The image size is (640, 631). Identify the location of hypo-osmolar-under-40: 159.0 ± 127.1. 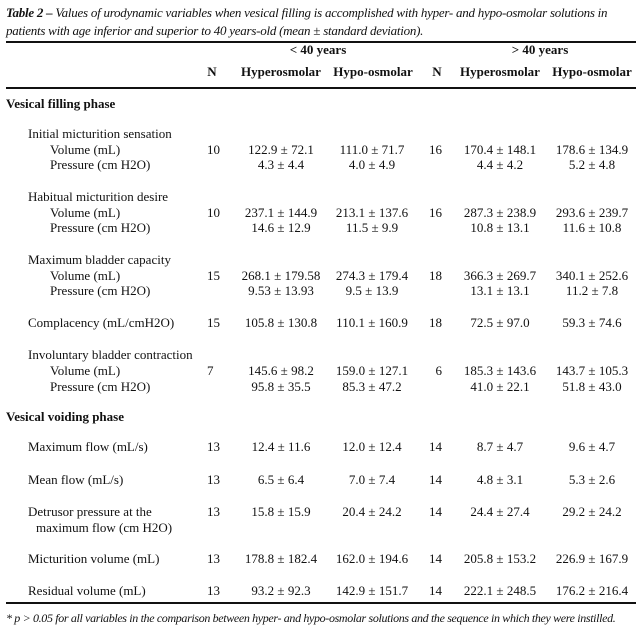
(372, 370).